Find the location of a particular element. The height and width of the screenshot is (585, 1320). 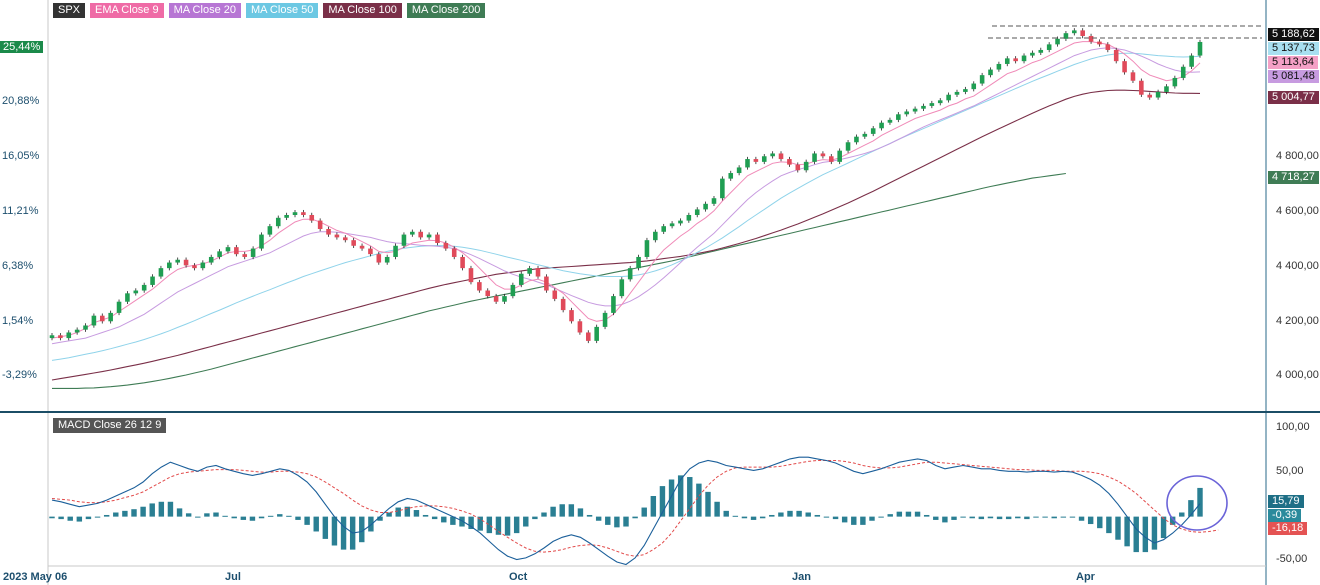

legend-spx: SPX is located at coordinates (69, 10).